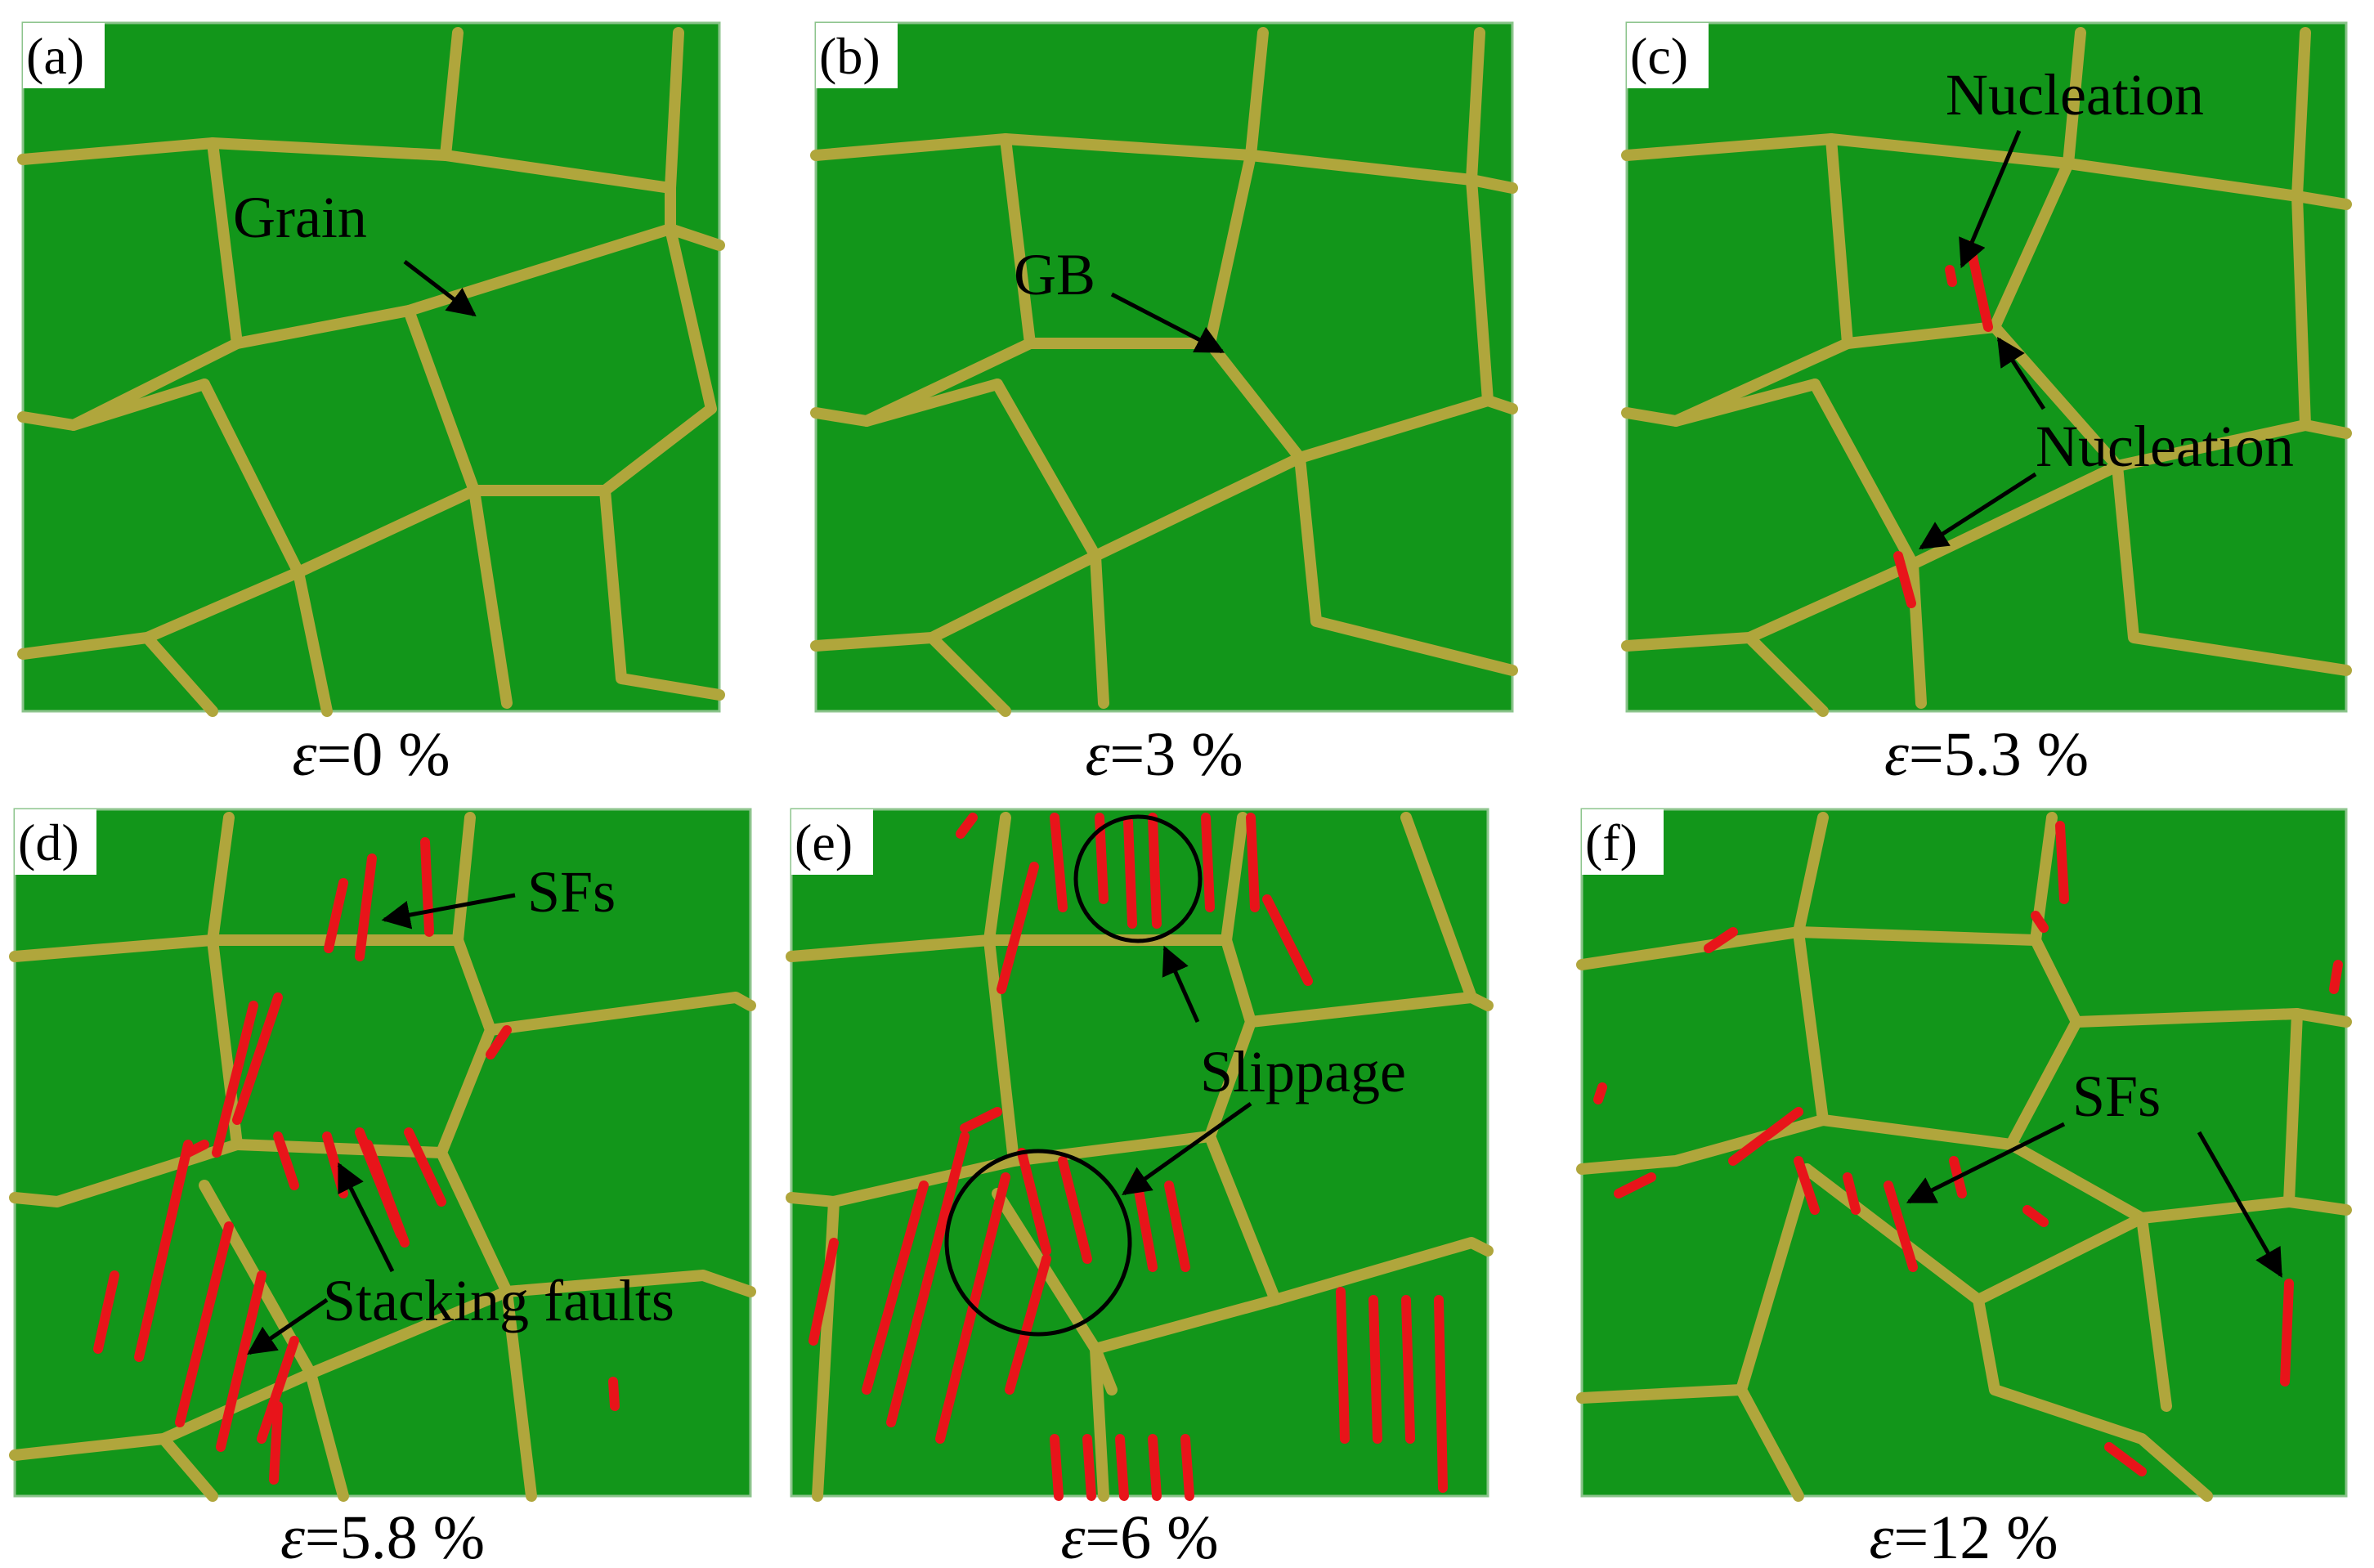 The height and width of the screenshot is (1568, 2374). I want to click on panel-b-background, so click(1164, 367).